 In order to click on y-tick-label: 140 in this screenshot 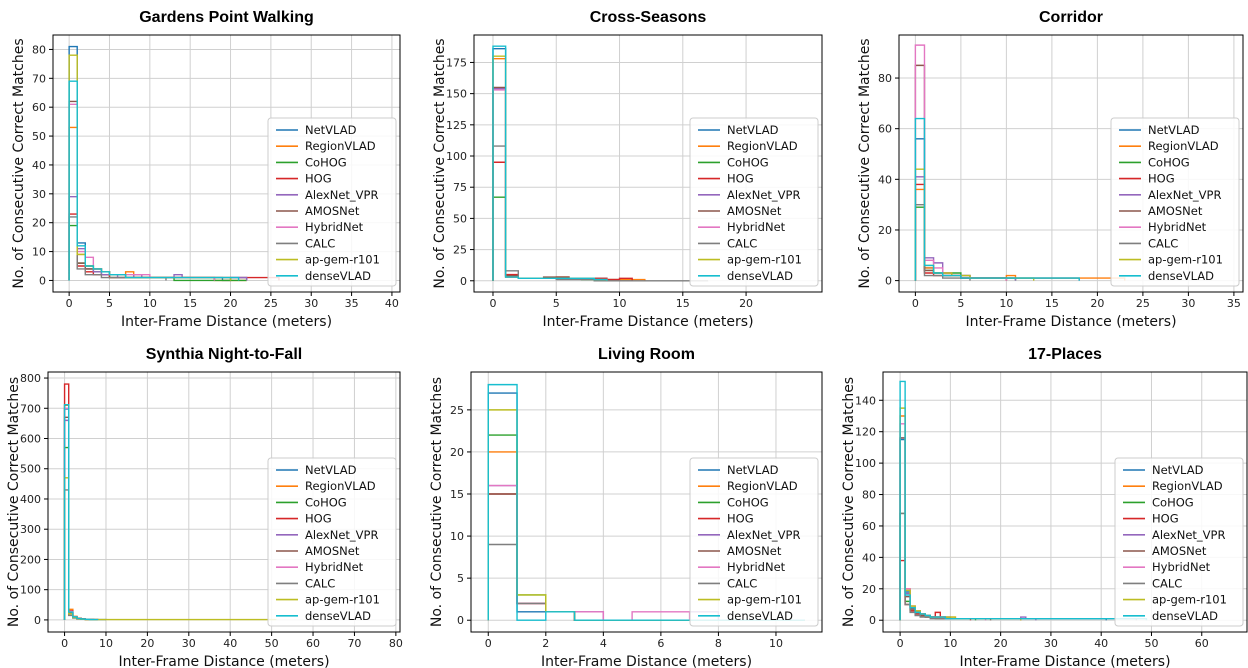, I will do `click(865, 400)`.